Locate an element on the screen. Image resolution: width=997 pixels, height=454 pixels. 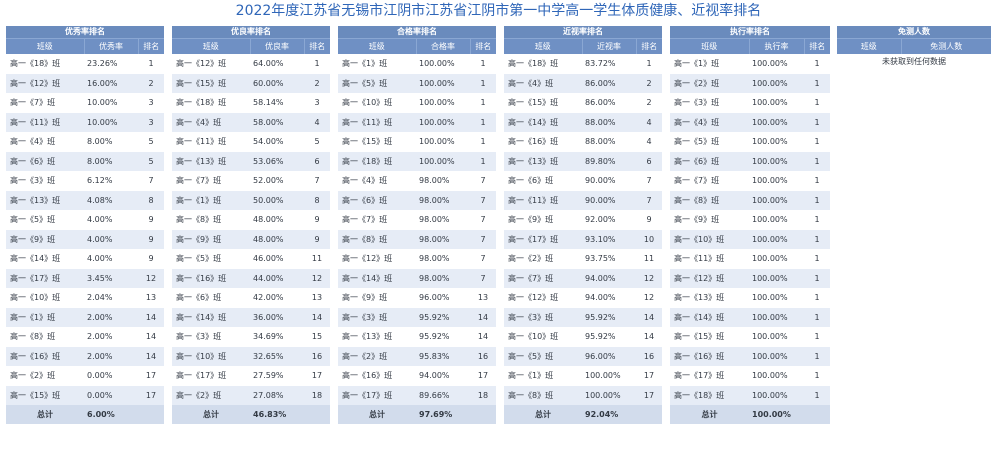
table-row: 高一《2》班 93.75% 11 is located at coordinates (583, 259).